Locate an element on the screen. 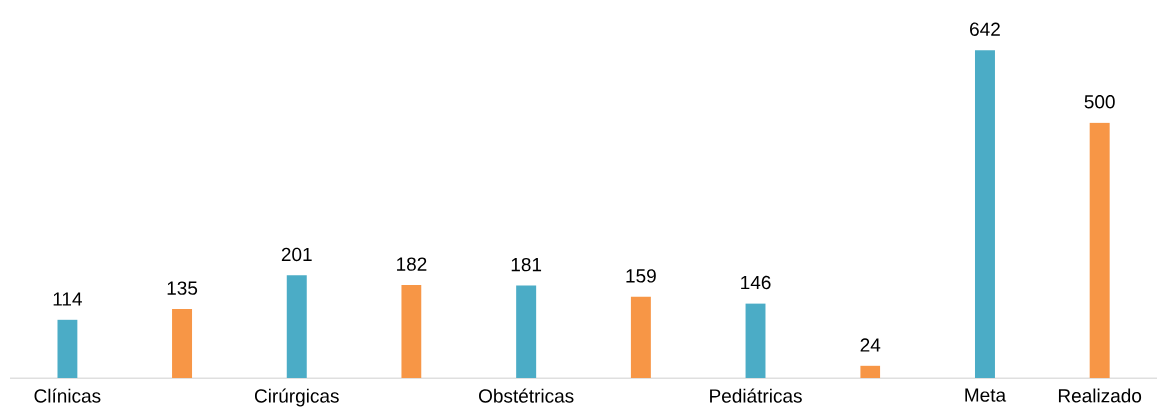 This screenshot has height=418, width=1157. data-label: 114 is located at coordinates (67, 299).